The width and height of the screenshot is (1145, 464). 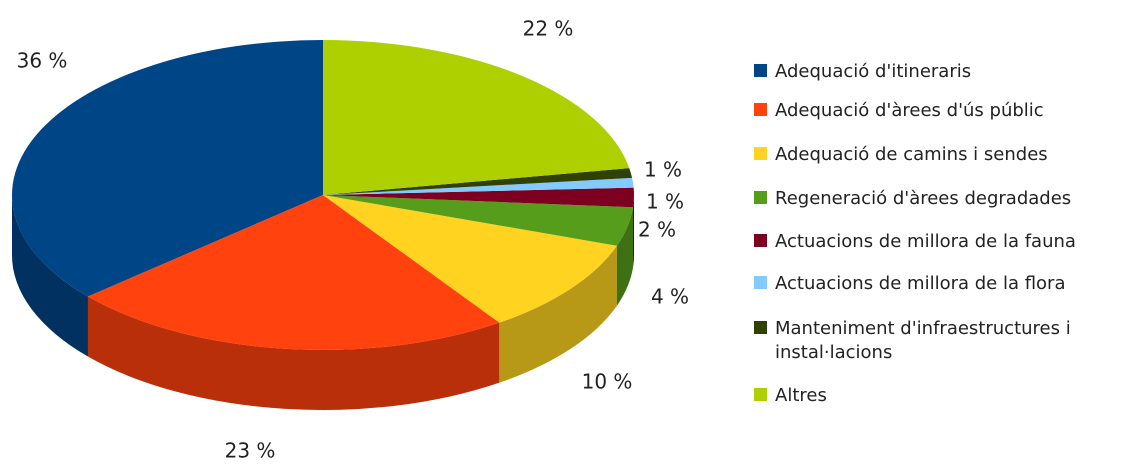 I want to click on legend-item: Adequació d'itineraris, so click(x=945, y=72).